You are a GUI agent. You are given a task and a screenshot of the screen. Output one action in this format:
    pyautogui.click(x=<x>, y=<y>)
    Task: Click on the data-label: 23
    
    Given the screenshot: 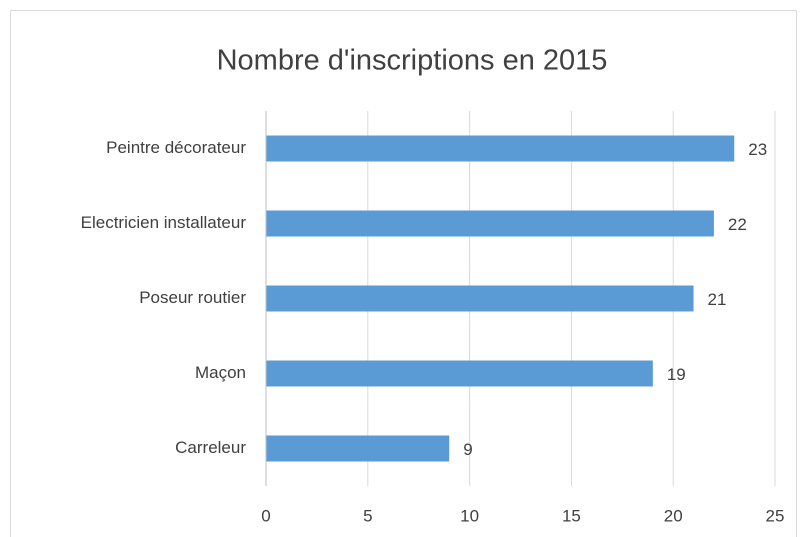 What is the action you would take?
    pyautogui.click(x=757, y=149)
    